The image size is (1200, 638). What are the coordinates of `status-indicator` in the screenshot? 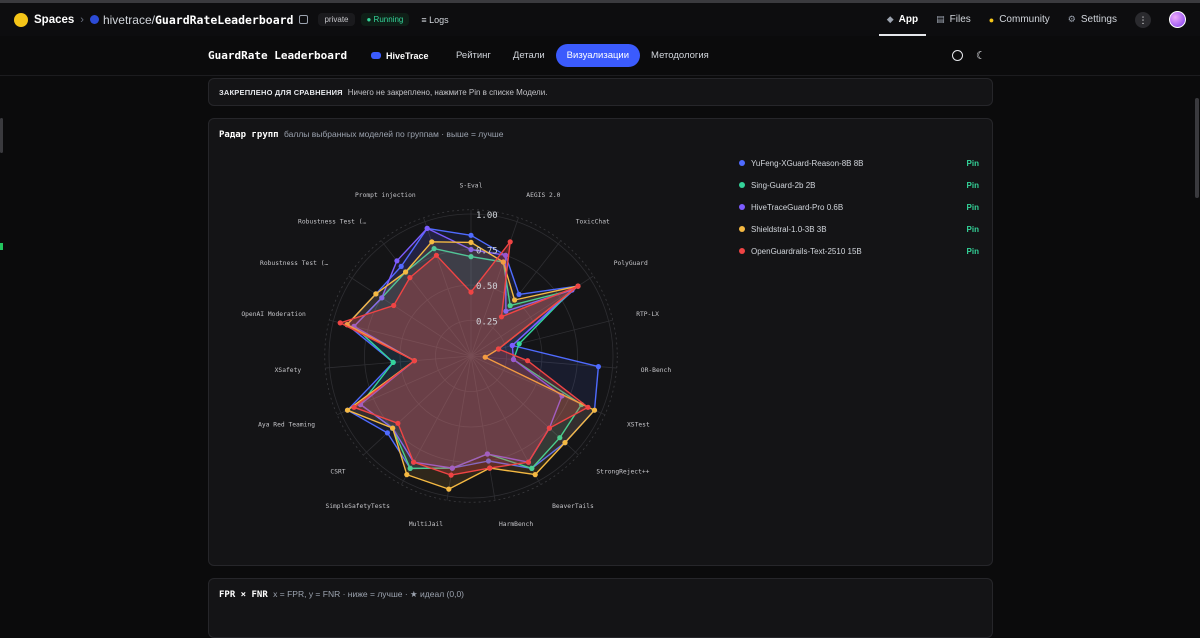 It's located at (1, 246).